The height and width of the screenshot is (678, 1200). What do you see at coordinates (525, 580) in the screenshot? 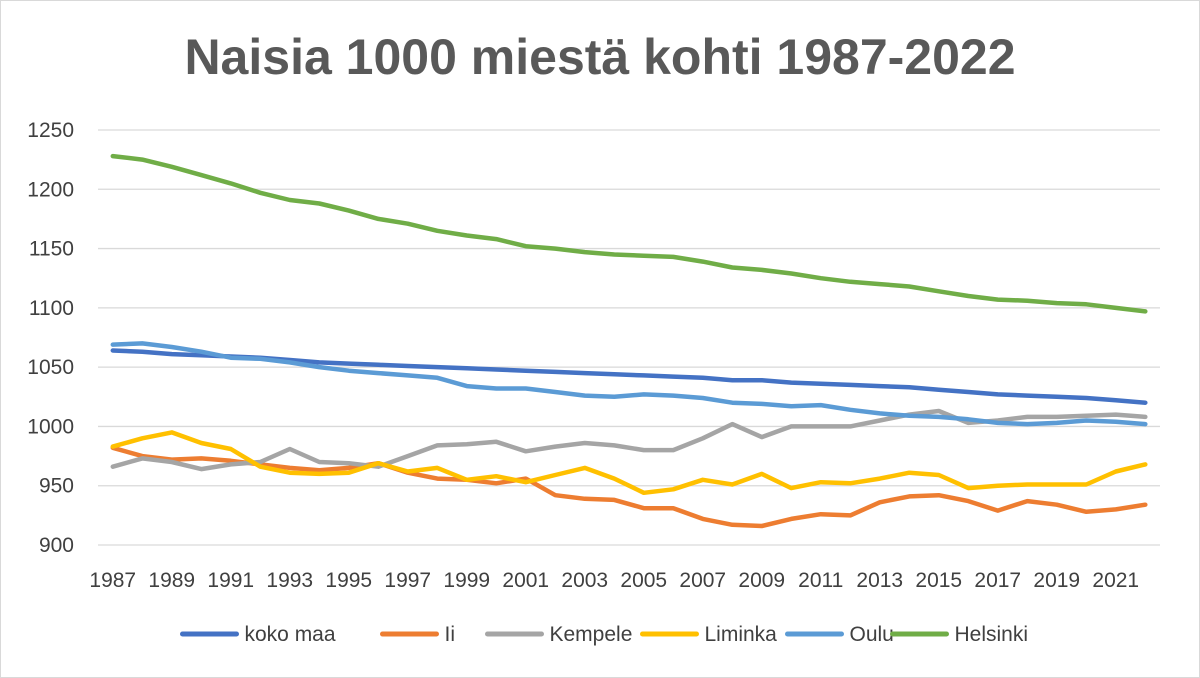
I see `x-tick-label: 2001` at bounding box center [525, 580].